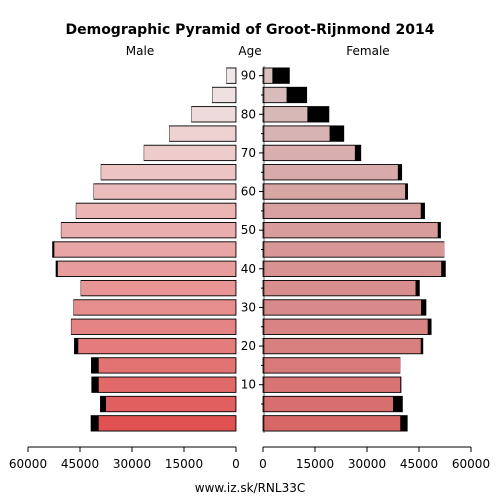  Describe the element at coordinates (80, 464) in the screenshot. I see `male-x-tick-label: 45000` at that location.